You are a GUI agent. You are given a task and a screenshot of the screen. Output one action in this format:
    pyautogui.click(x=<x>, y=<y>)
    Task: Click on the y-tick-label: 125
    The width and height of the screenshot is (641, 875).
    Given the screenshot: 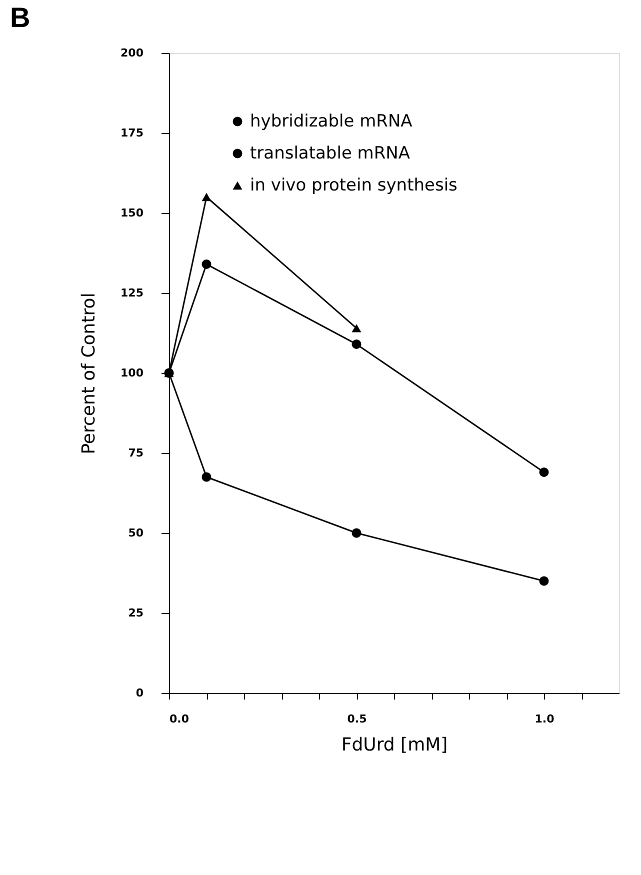 What is the action you would take?
    pyautogui.click(x=132, y=293)
    